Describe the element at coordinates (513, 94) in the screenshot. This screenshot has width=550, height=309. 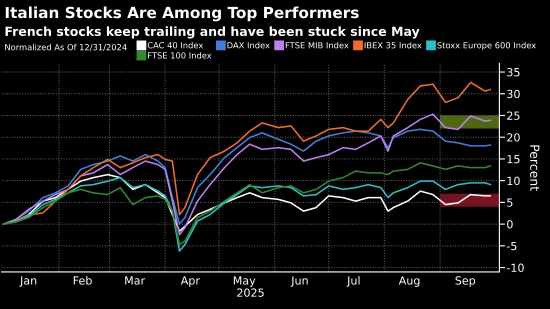
I see `y-tick-label: 30` at that location.